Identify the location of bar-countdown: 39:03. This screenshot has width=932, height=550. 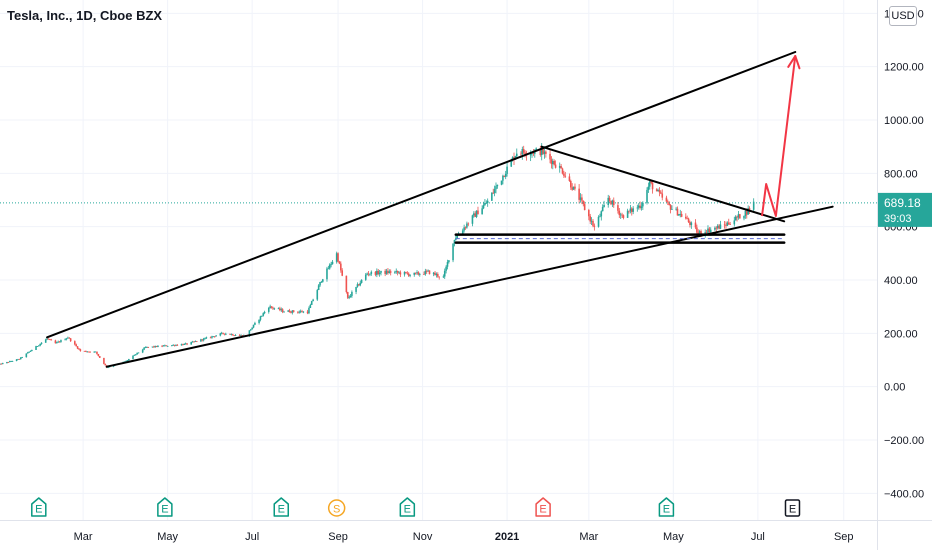
(898, 219).